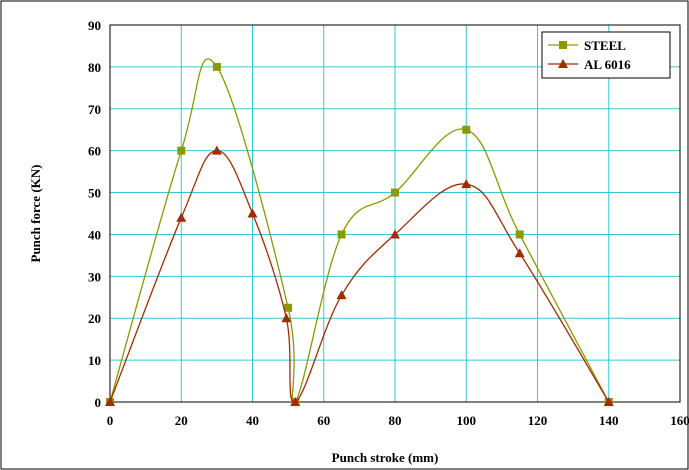  Describe the element at coordinates (94, 214) in the screenshot. I see `y-tick-labels: 0 10 20 30 40 50 60 70 80 90` at that location.